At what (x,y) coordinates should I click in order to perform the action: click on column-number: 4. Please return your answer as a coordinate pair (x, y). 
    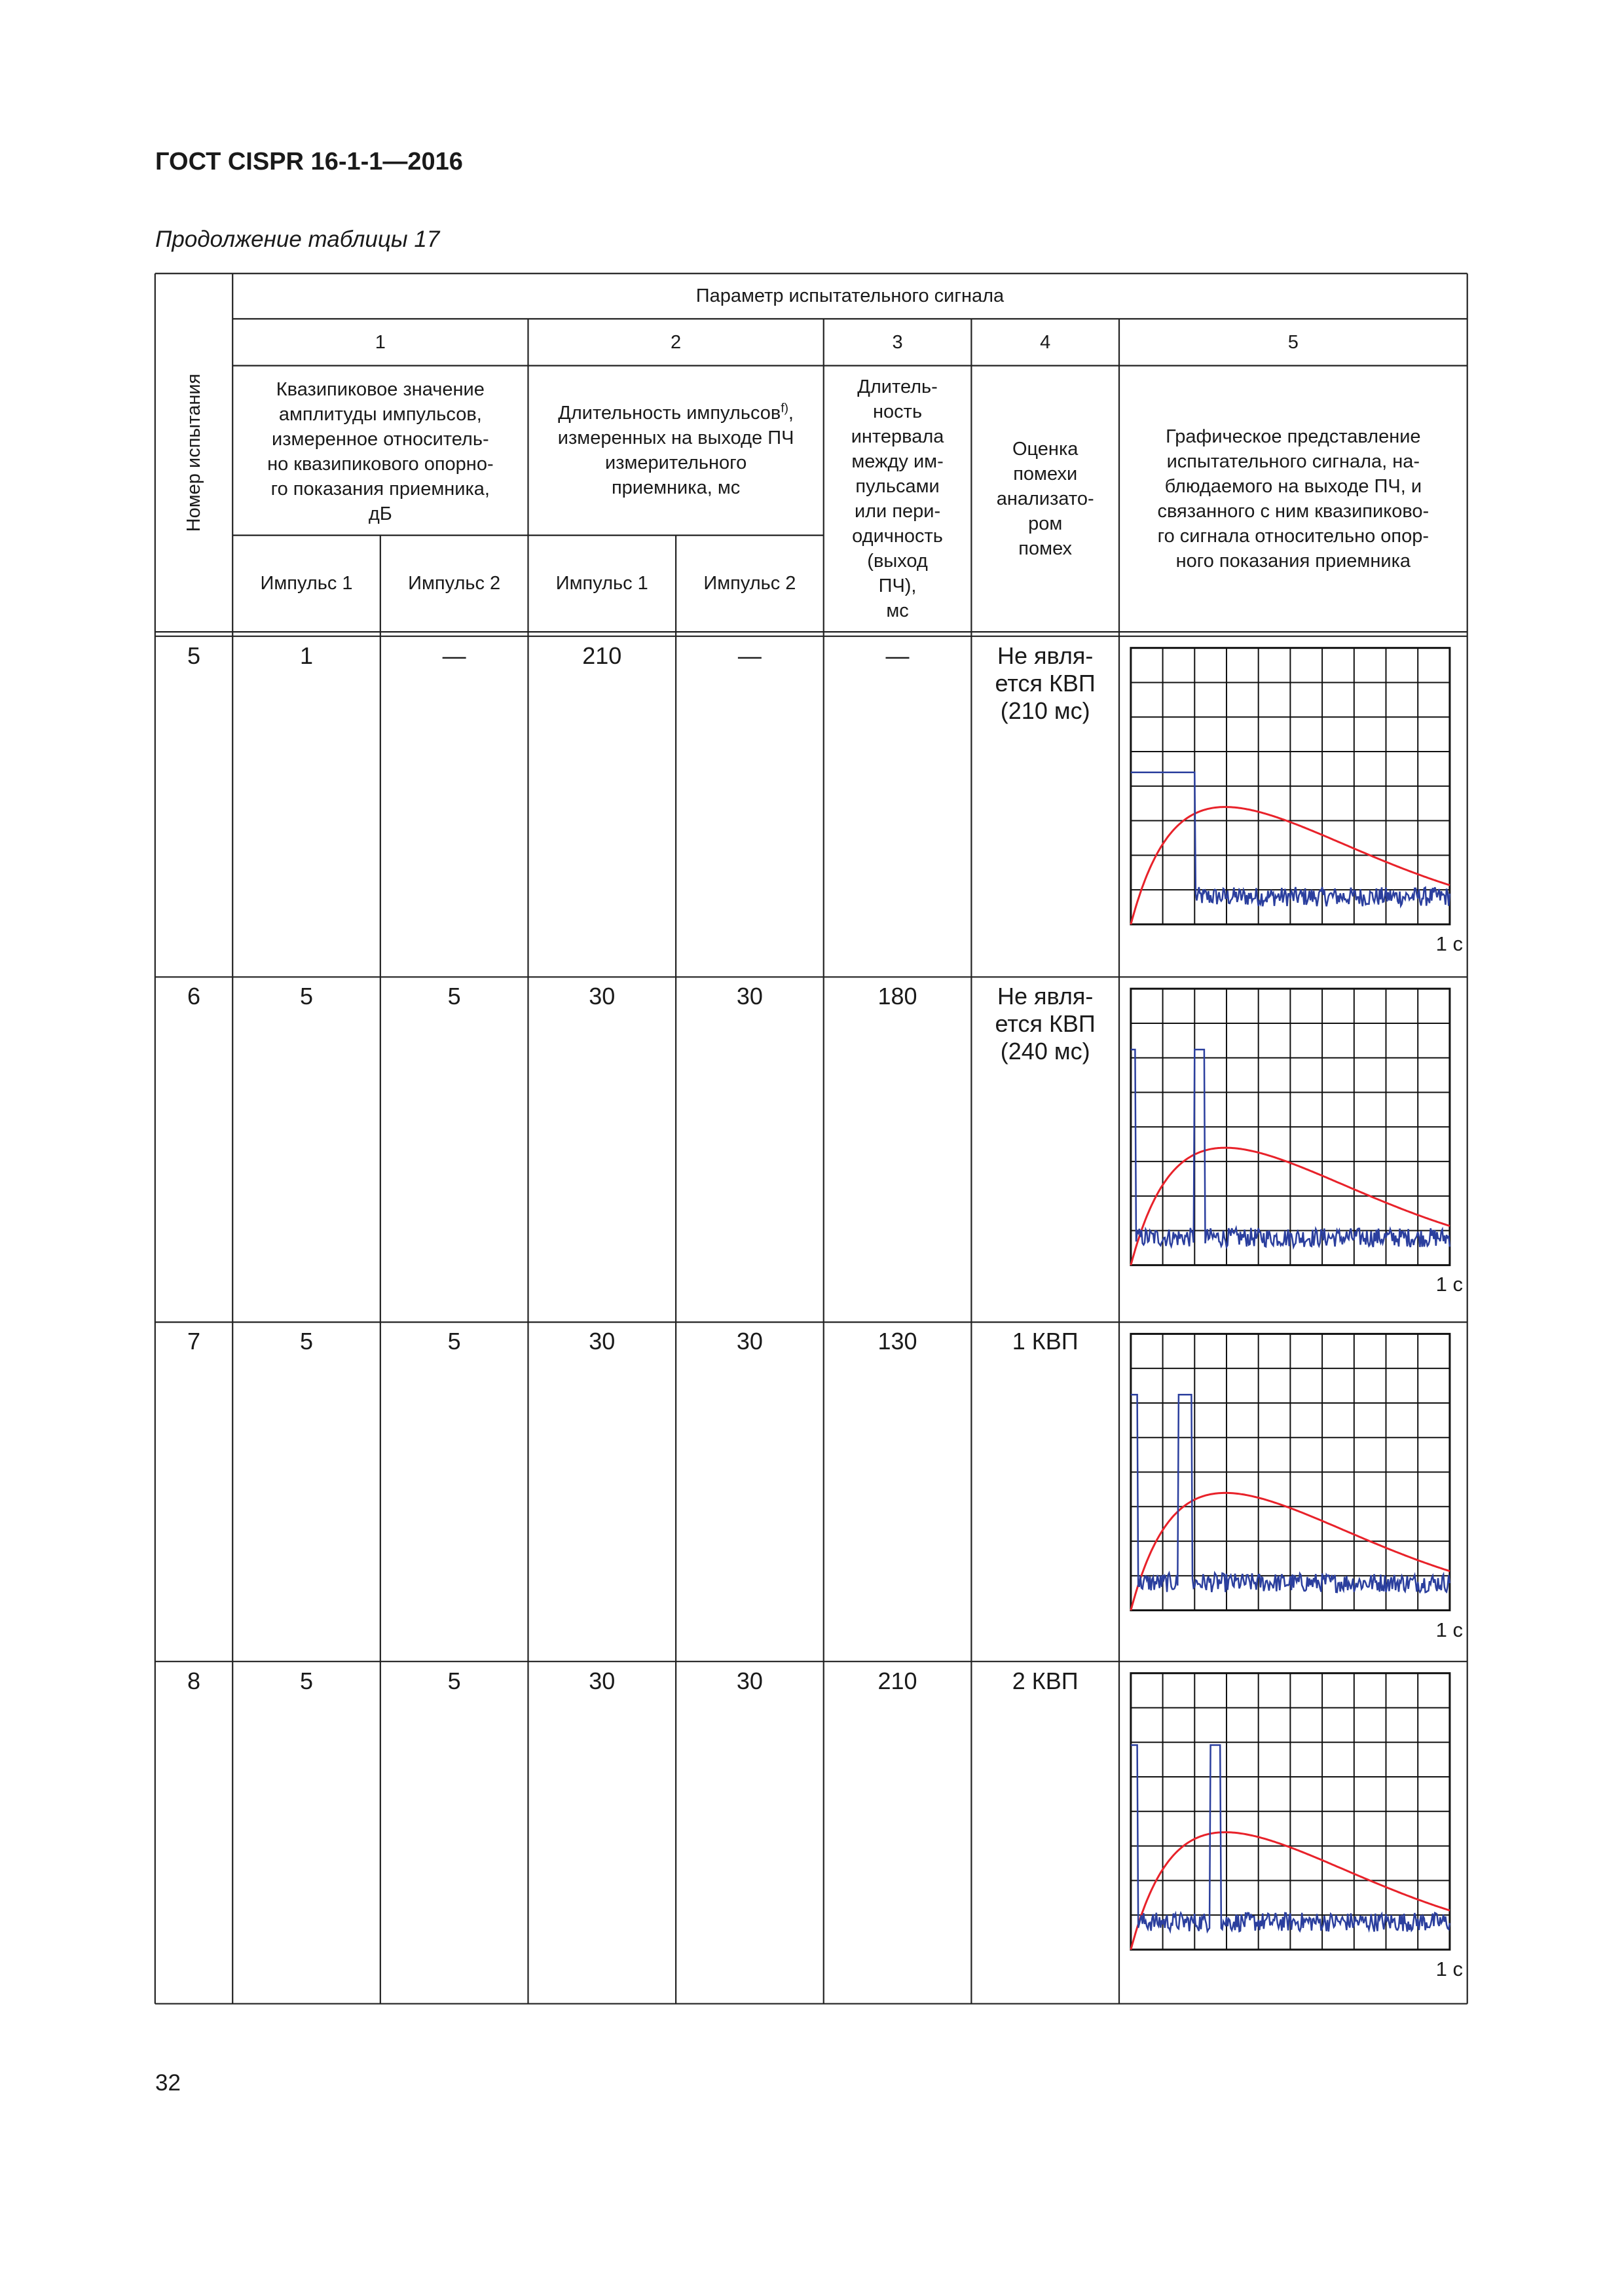
    Looking at the image, I should click on (1045, 342).